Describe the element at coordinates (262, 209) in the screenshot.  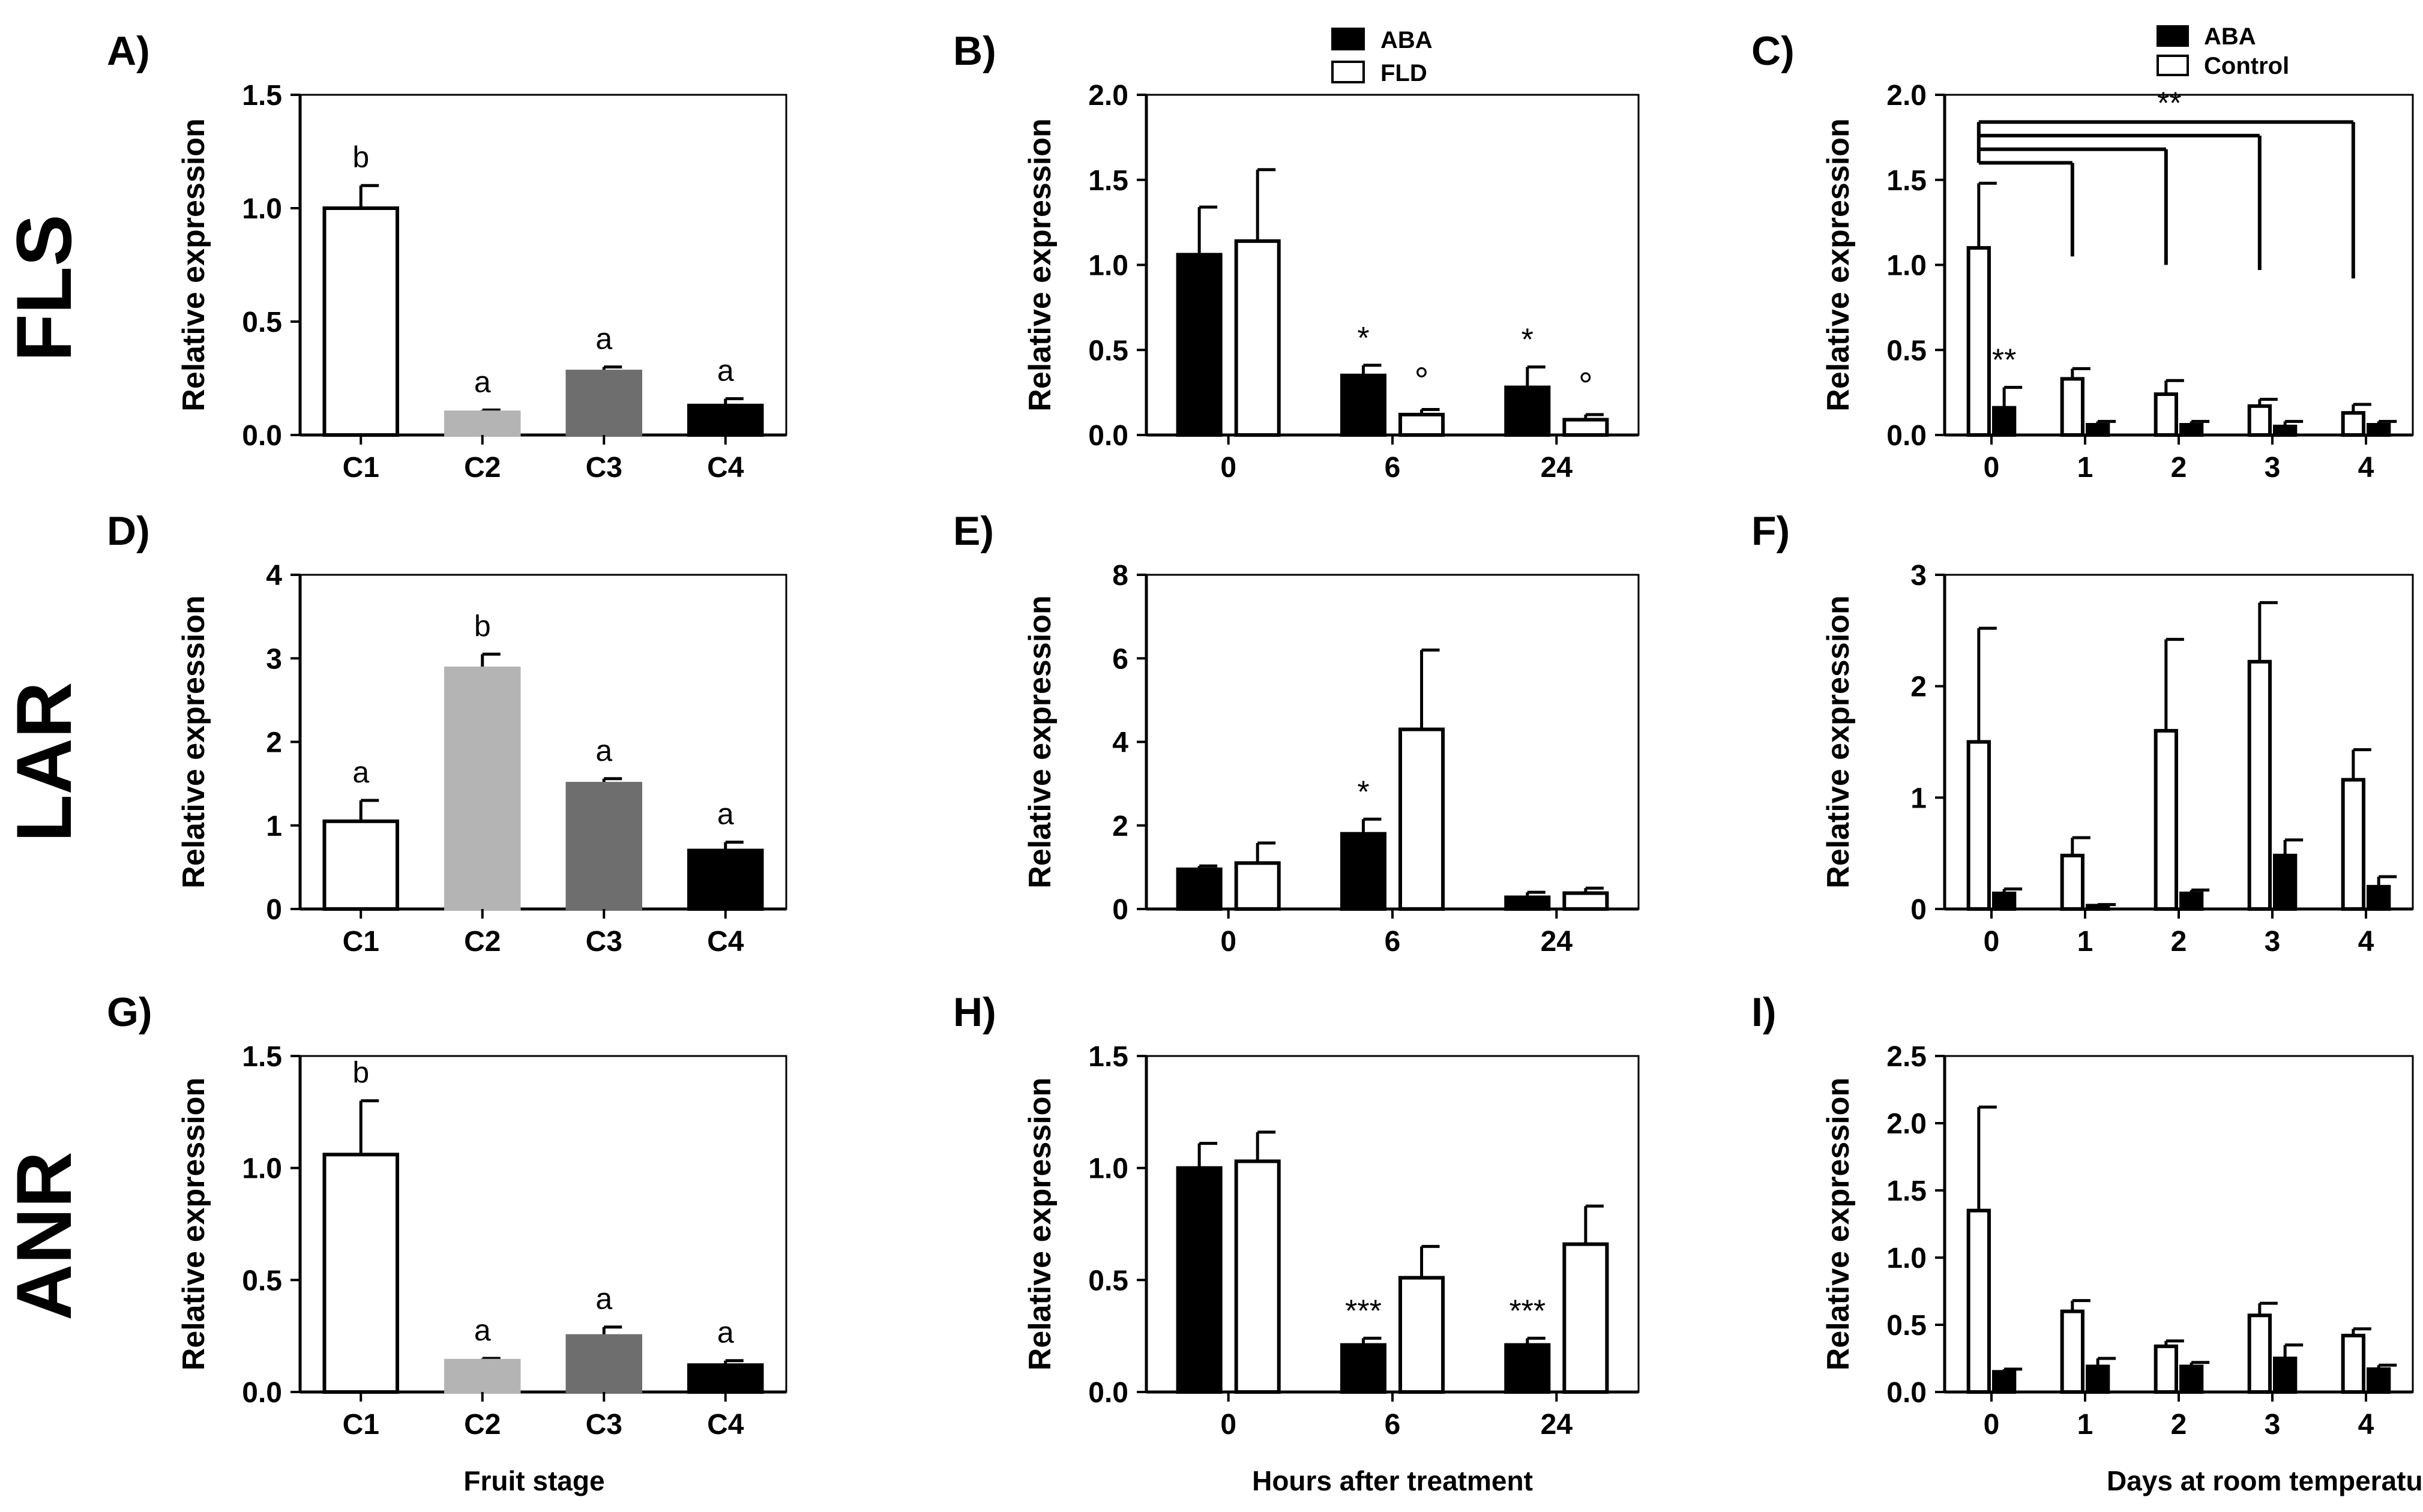
I see `y-tick-label-a-2: 1.0` at that location.